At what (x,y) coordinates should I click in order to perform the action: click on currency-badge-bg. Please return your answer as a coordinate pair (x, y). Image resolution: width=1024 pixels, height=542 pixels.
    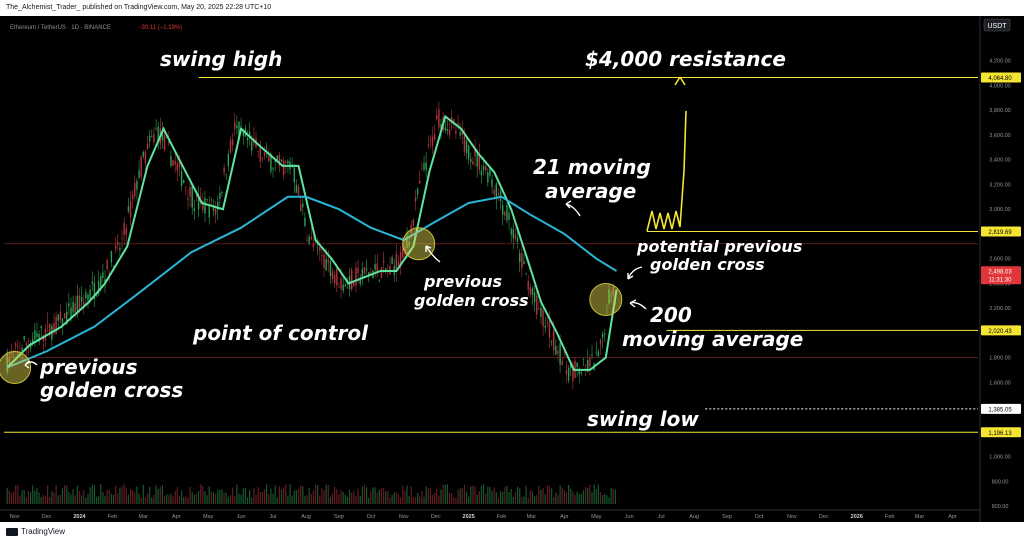
    Looking at the image, I should click on (997, 25).